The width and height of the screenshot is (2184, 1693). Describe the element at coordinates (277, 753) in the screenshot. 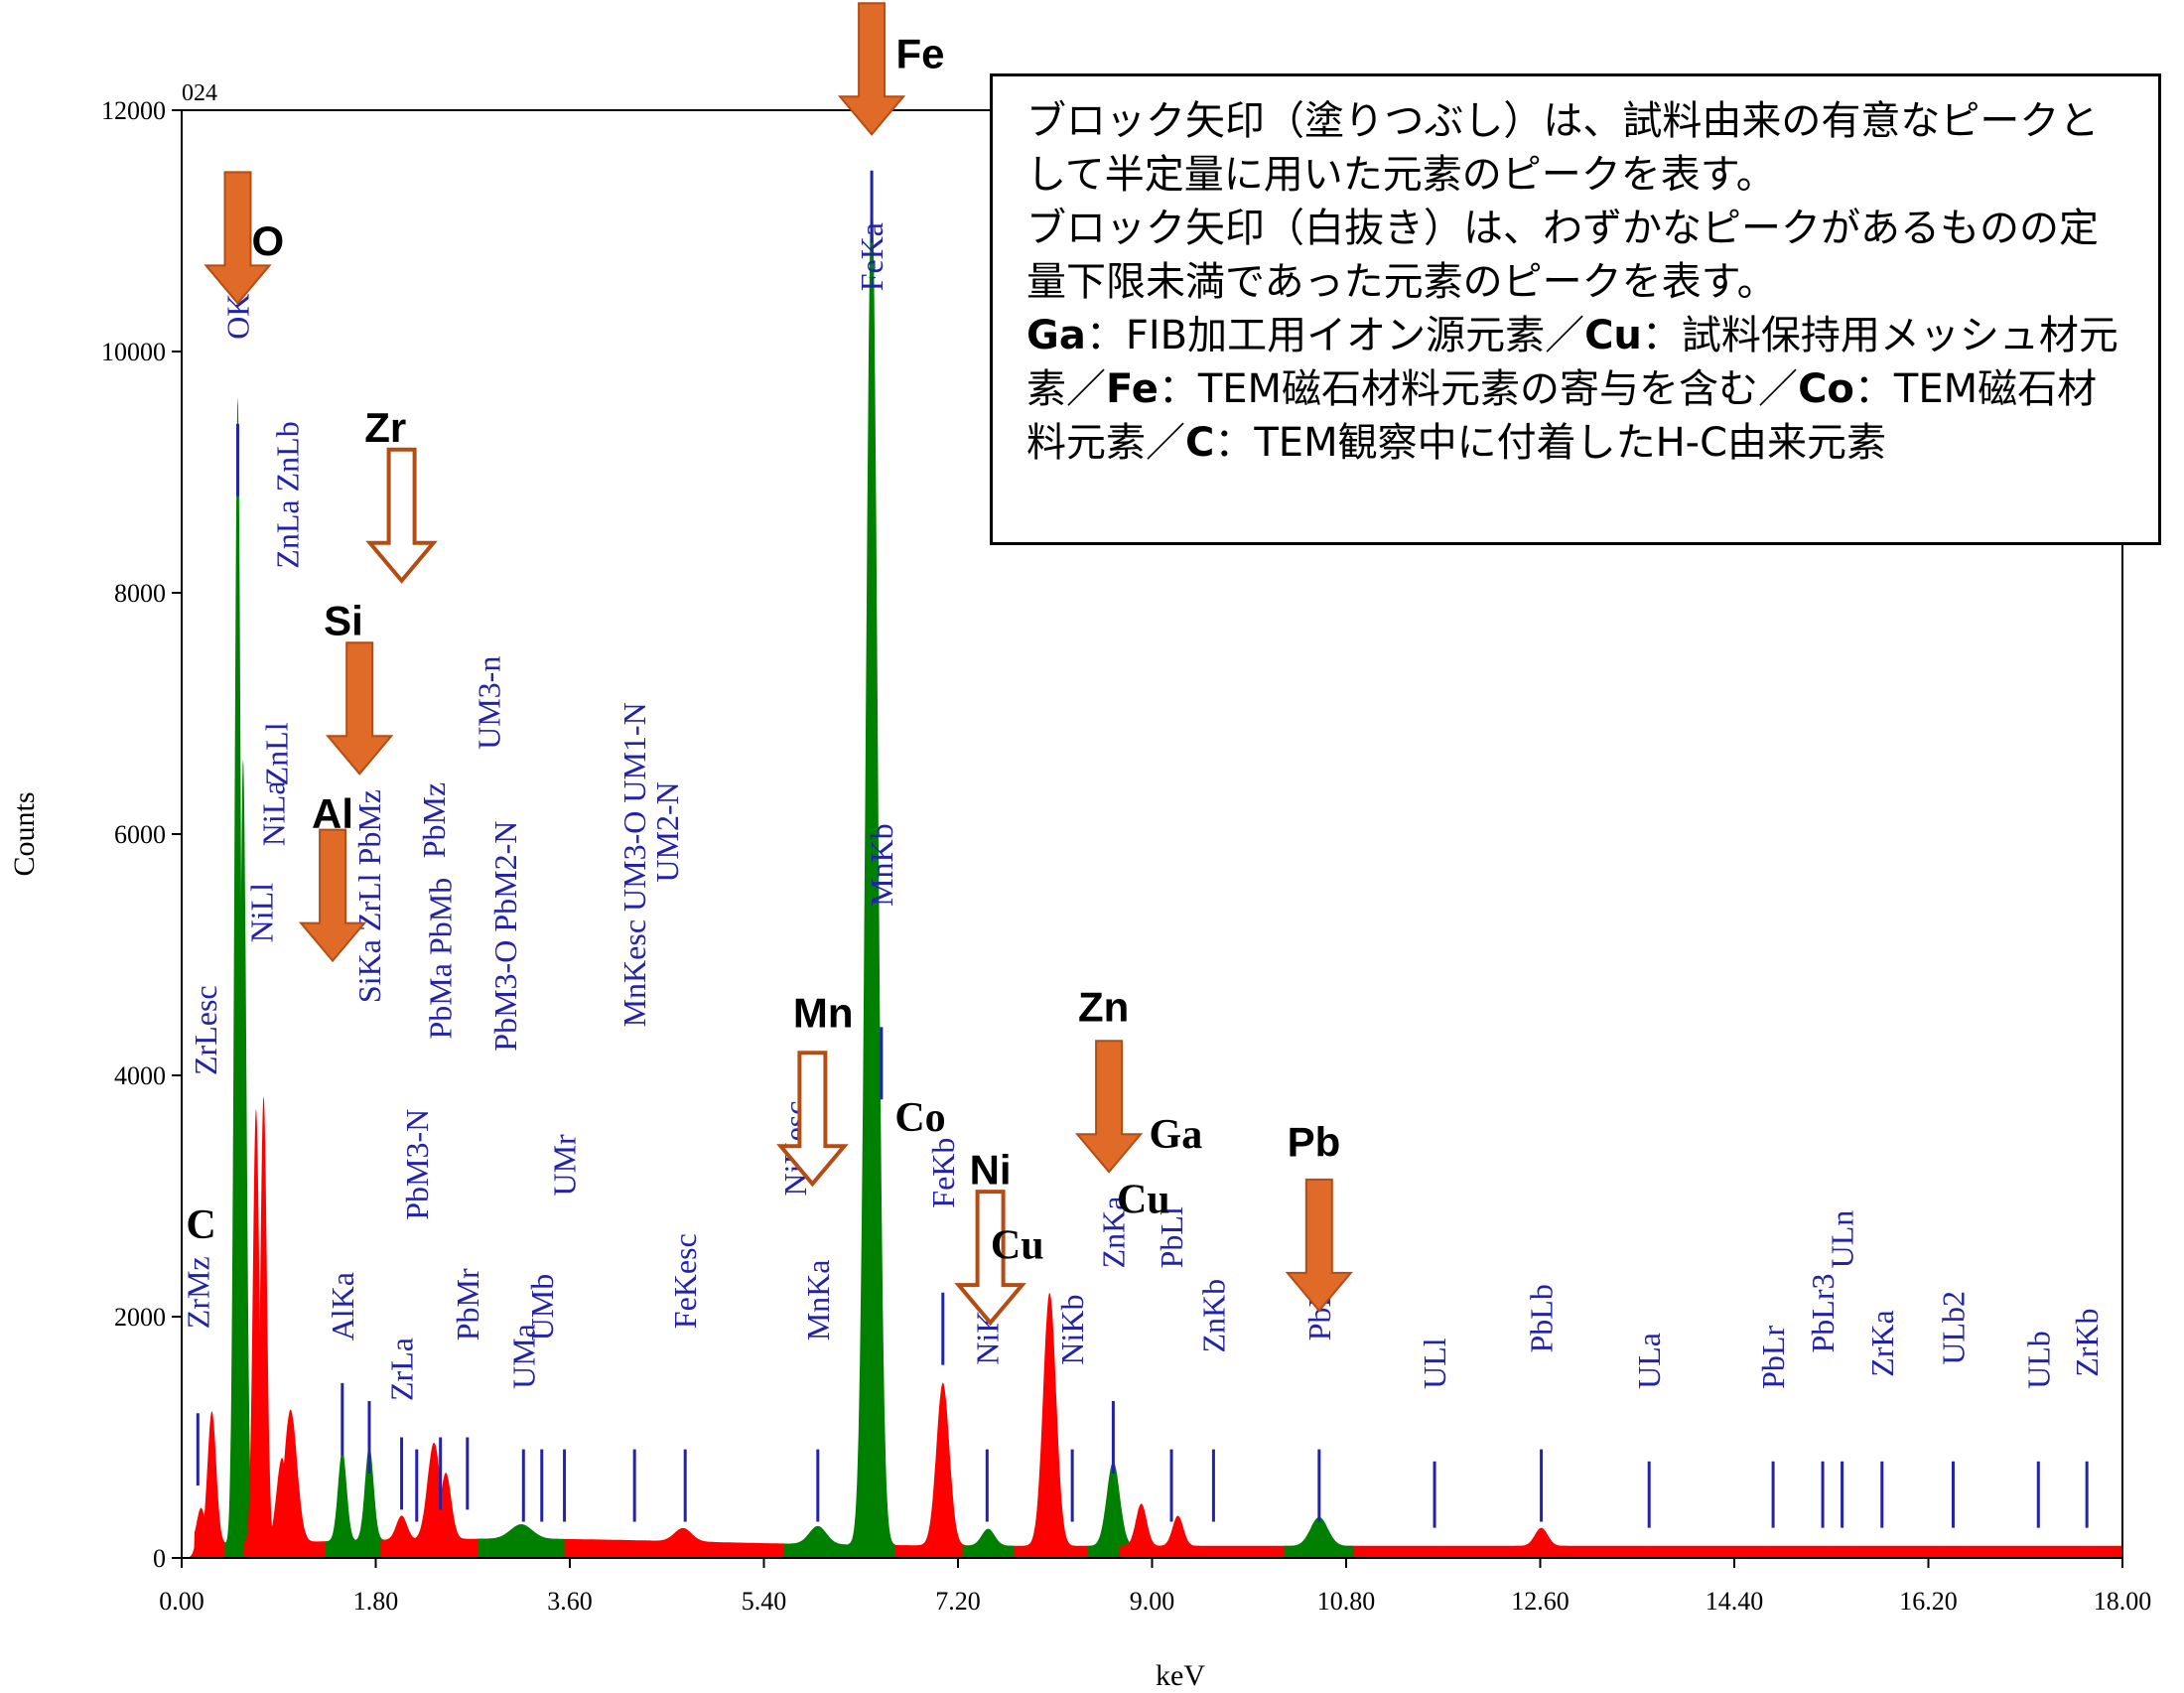

I see `peak-label: ZnLl` at that location.